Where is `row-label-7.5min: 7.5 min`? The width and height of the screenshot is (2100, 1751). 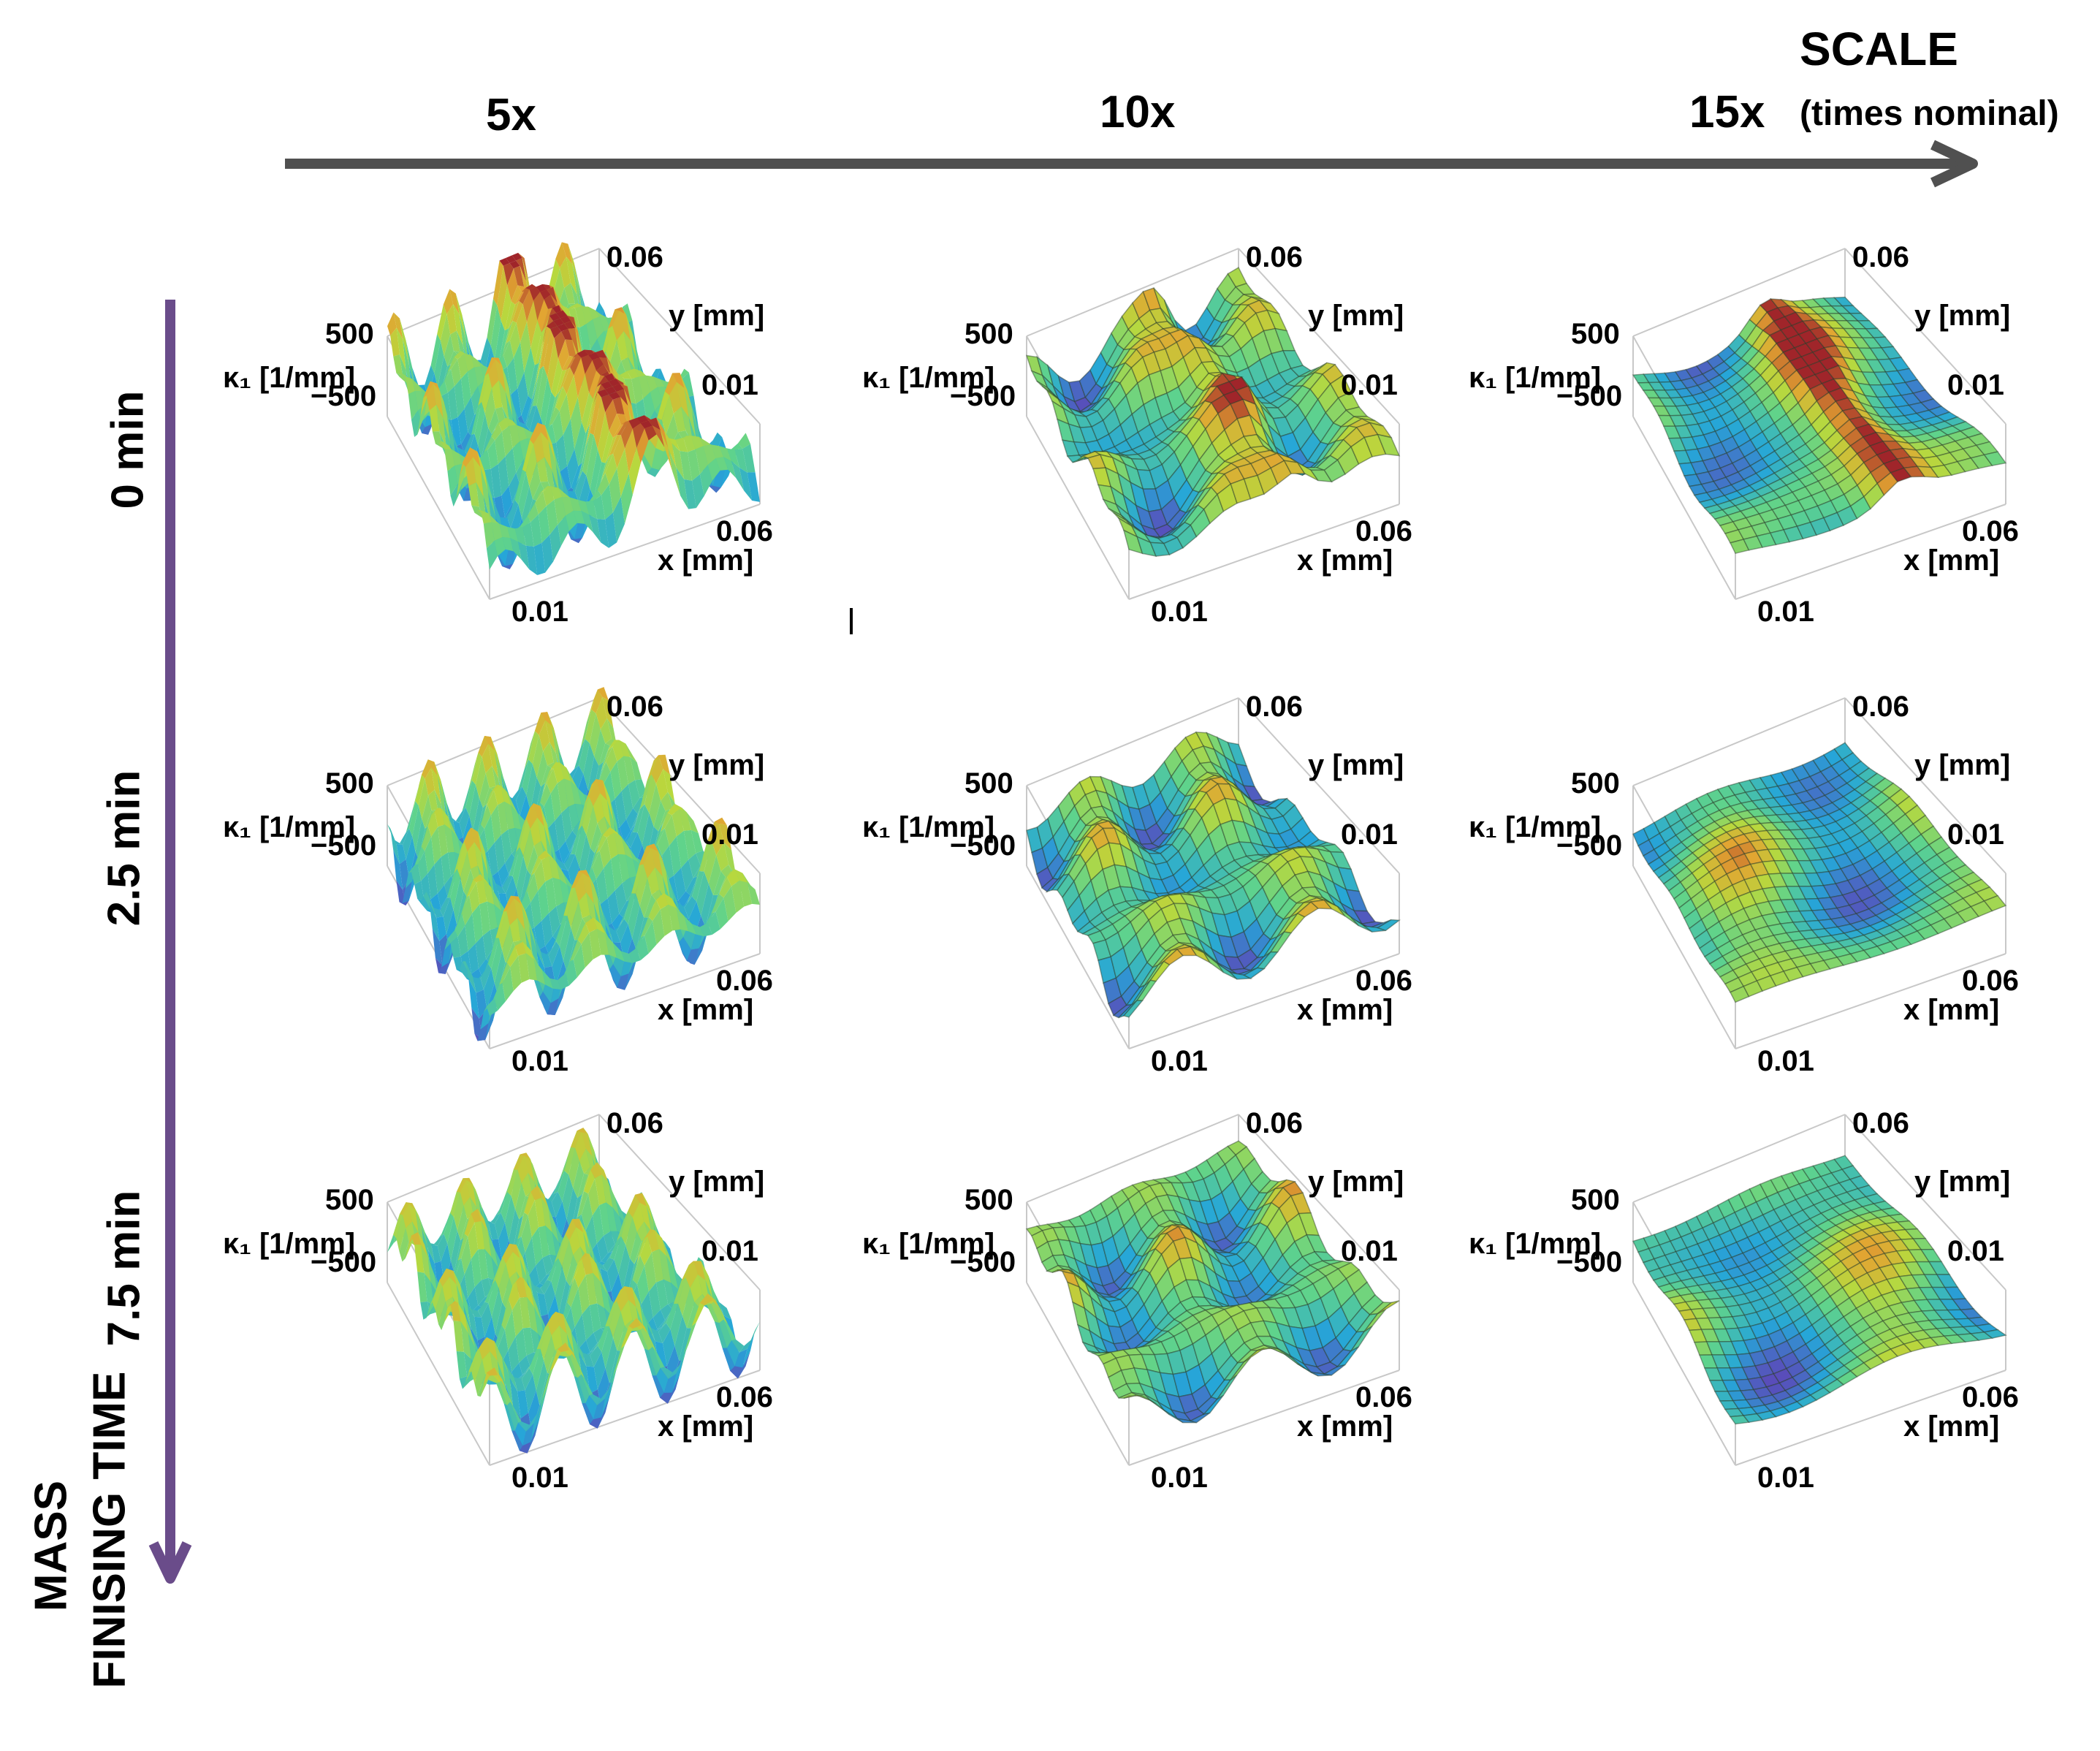 row-label-7.5min: 7.5 min is located at coordinates (125, 1268).